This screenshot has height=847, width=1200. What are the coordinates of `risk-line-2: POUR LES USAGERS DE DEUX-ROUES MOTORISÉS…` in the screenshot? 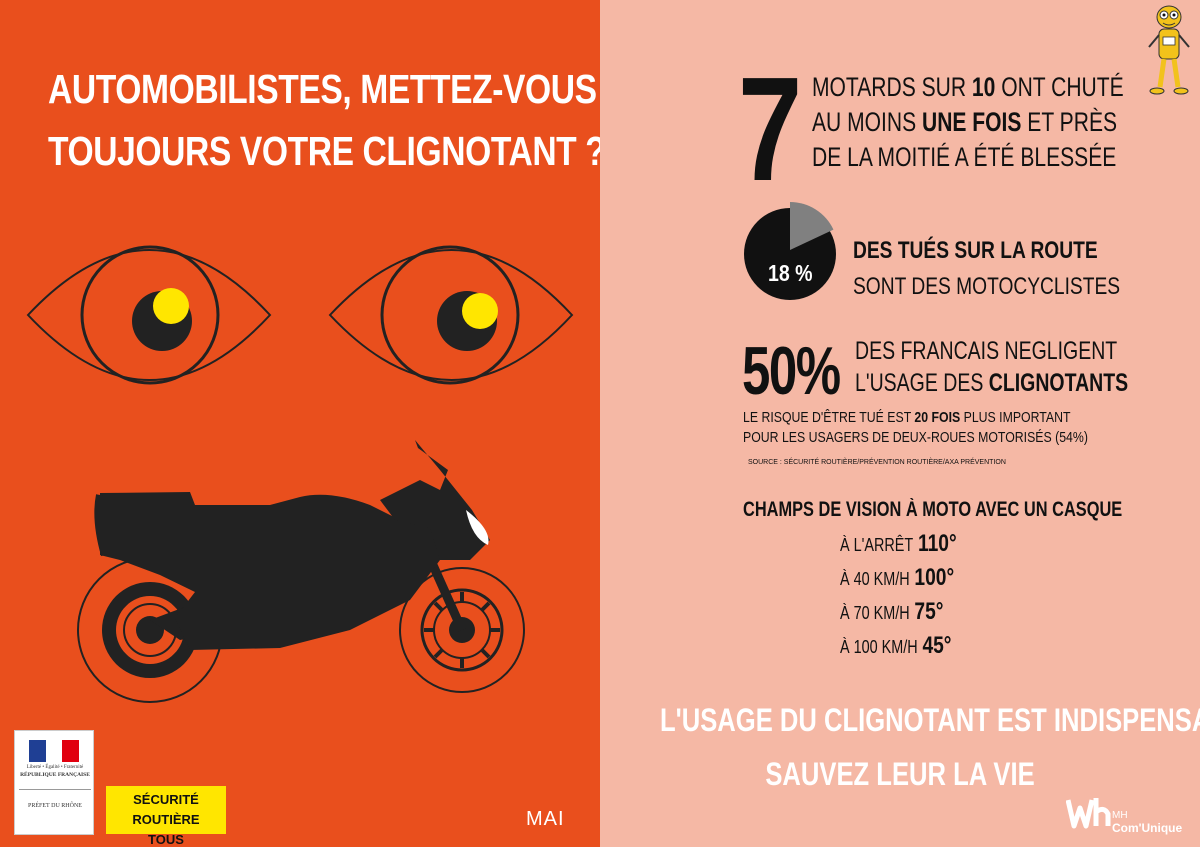 It's located at (915, 437).